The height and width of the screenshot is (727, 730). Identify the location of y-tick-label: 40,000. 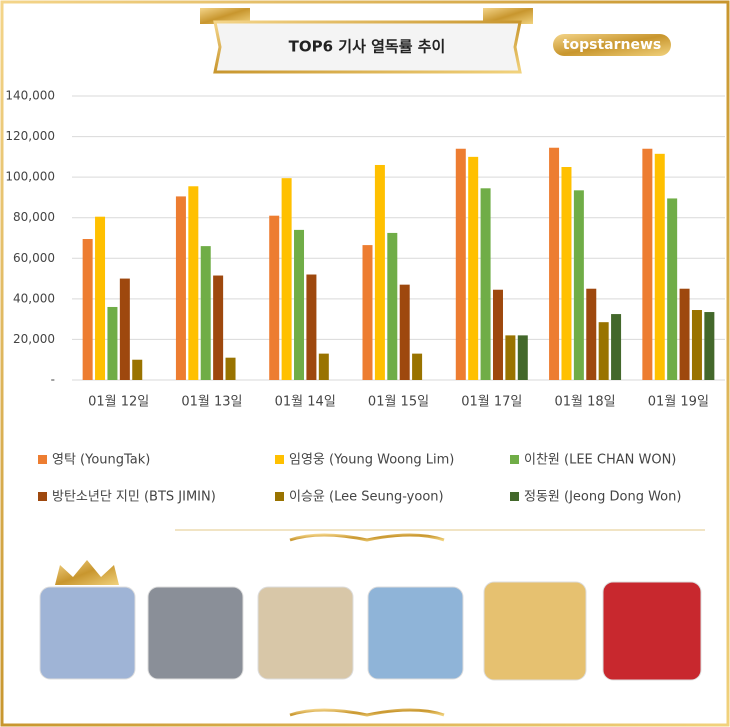
(34, 298).